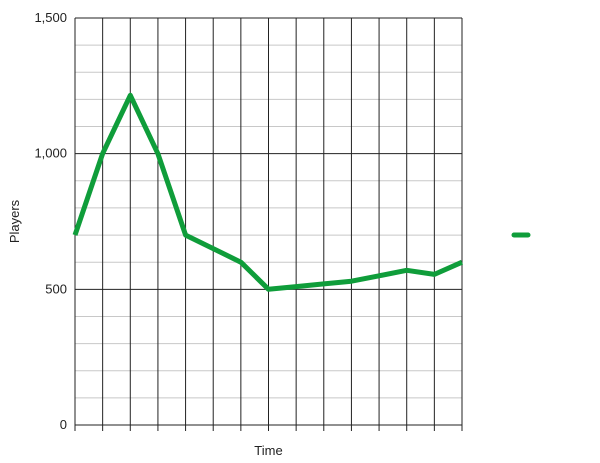 This screenshot has height=463, width=600. What do you see at coordinates (50, 153) in the screenshot?
I see `y-tick-label: 1,000` at bounding box center [50, 153].